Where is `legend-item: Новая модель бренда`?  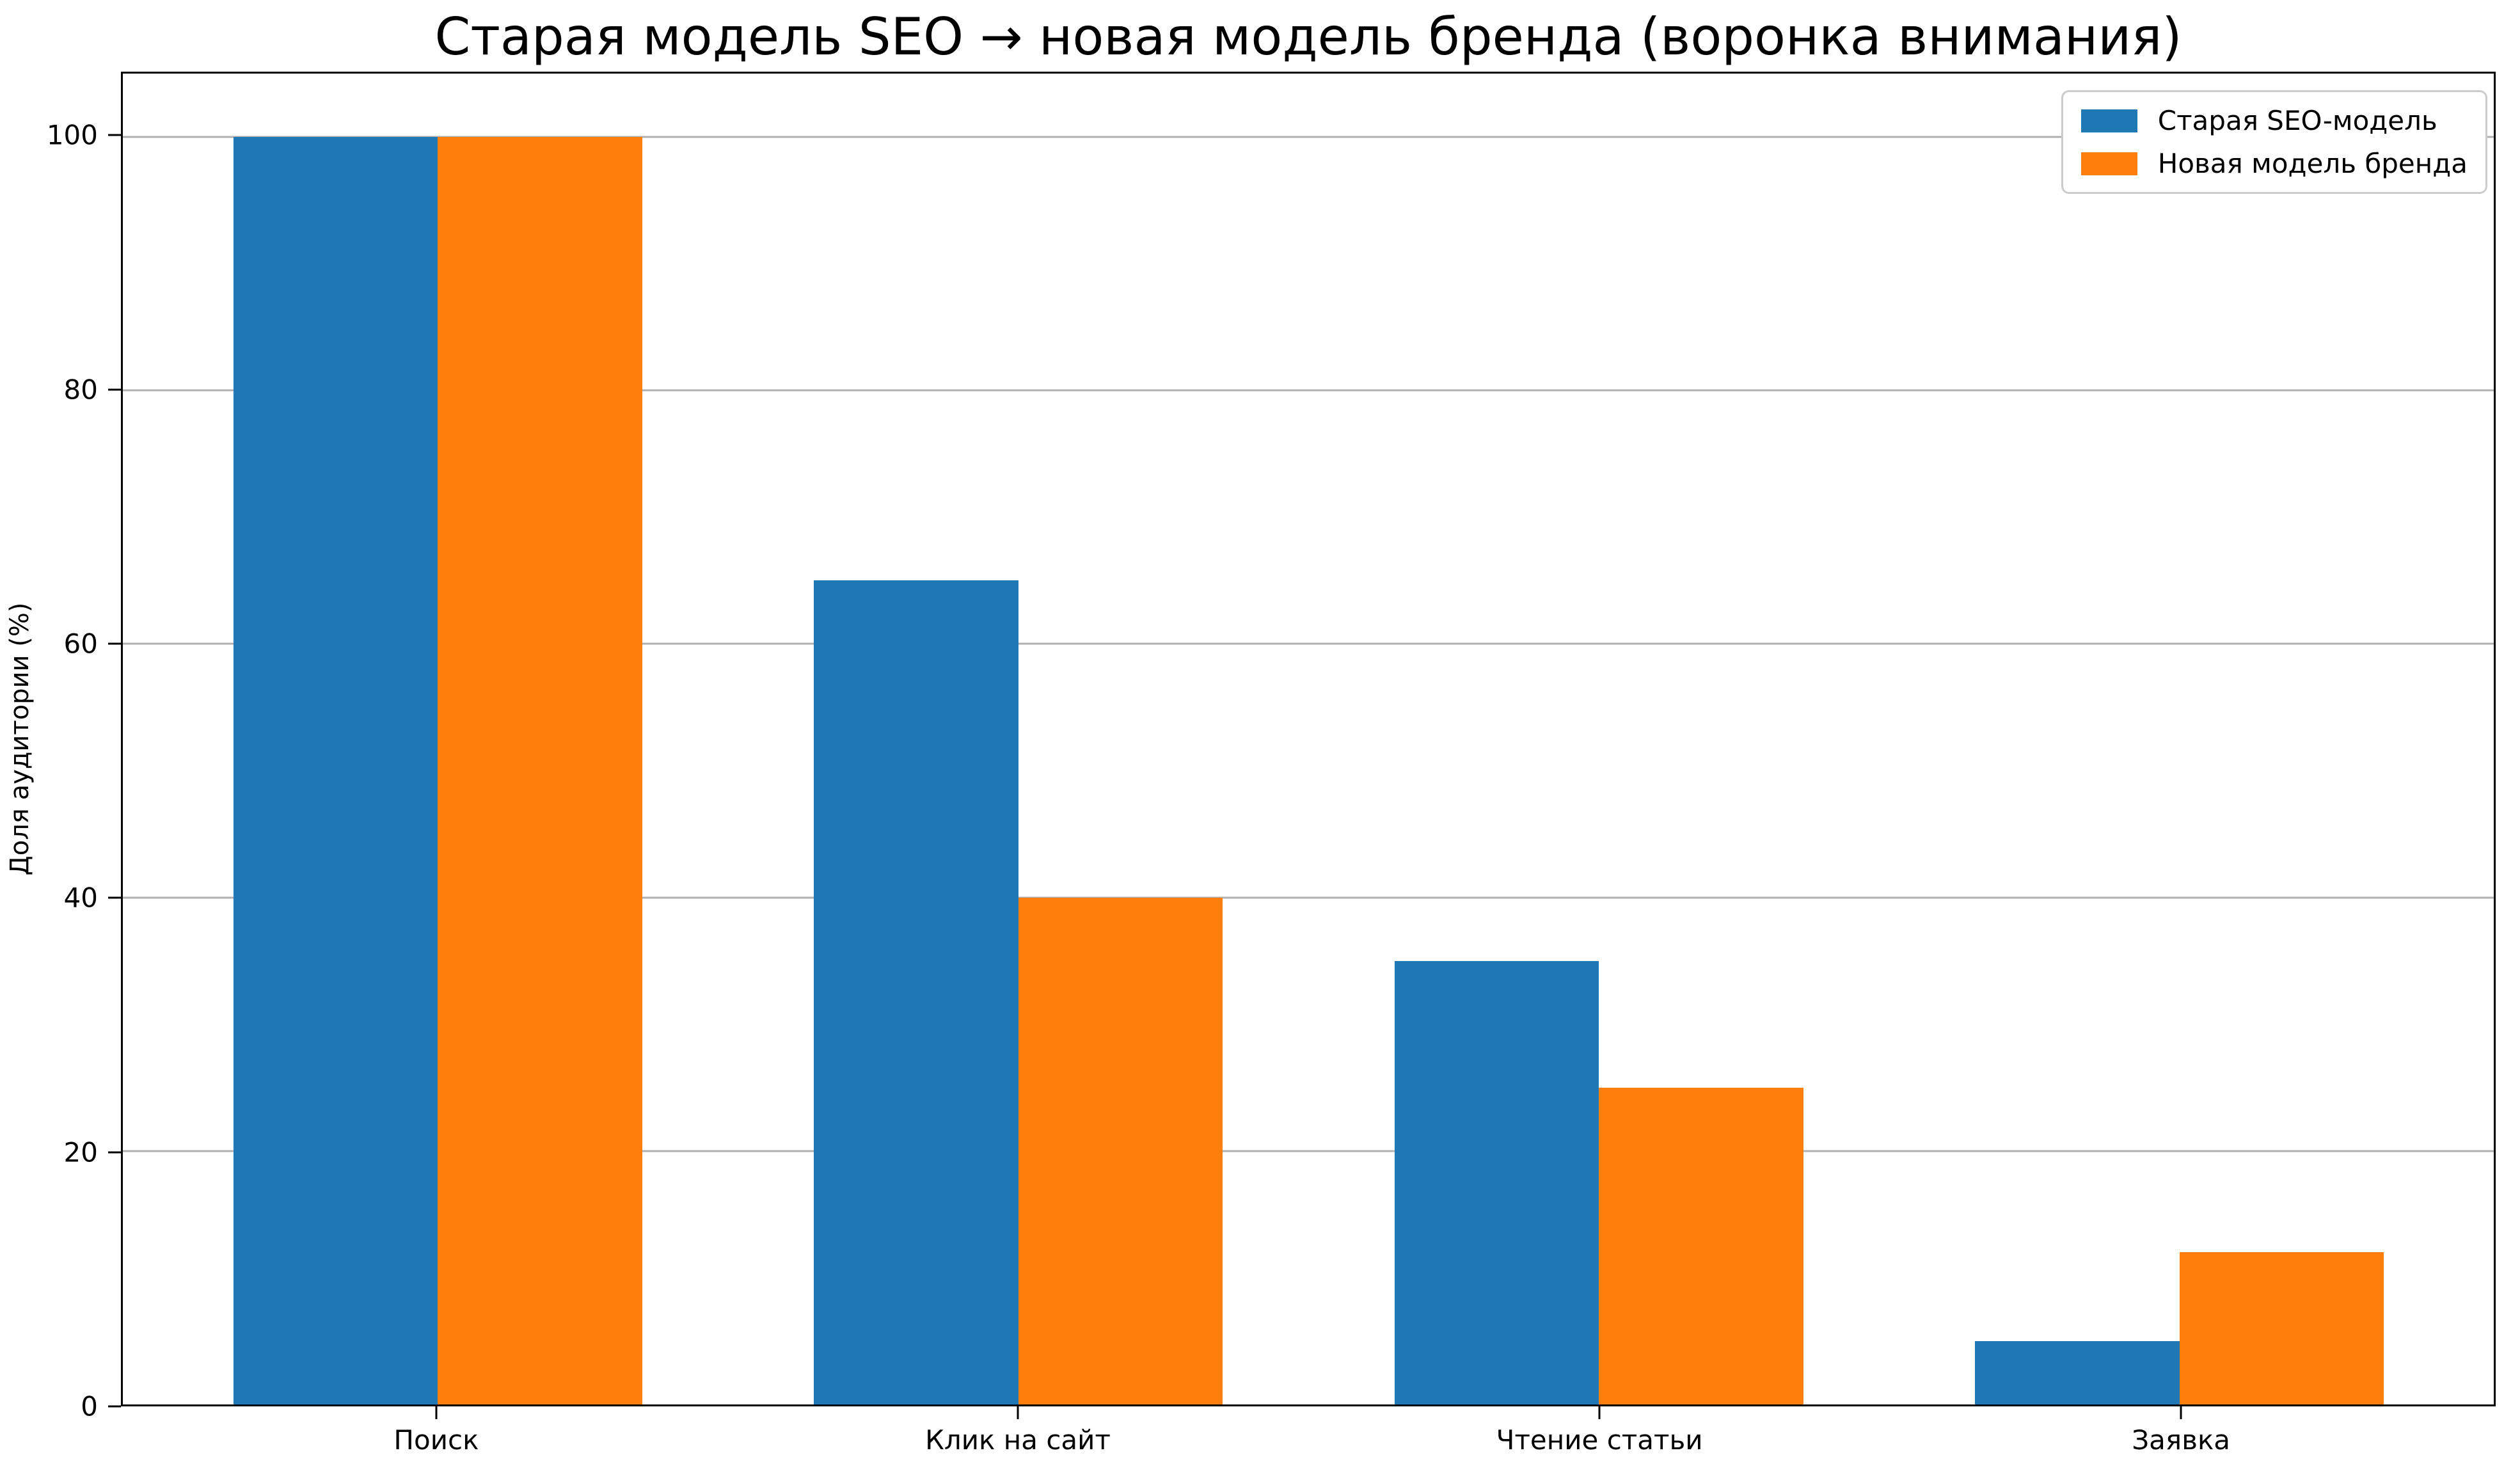 legend-item: Новая модель бренда is located at coordinates (2274, 163).